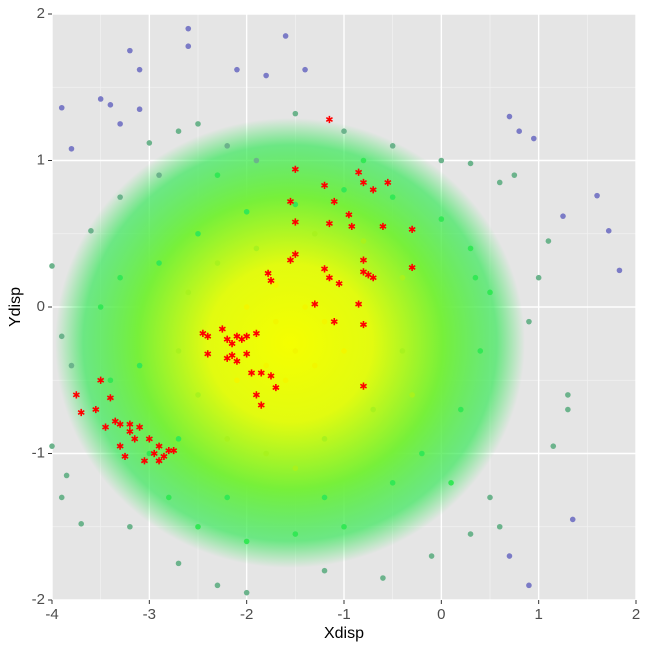  Describe the element at coordinates (343, 614) in the screenshot. I see `x-tick-label: -1` at that location.